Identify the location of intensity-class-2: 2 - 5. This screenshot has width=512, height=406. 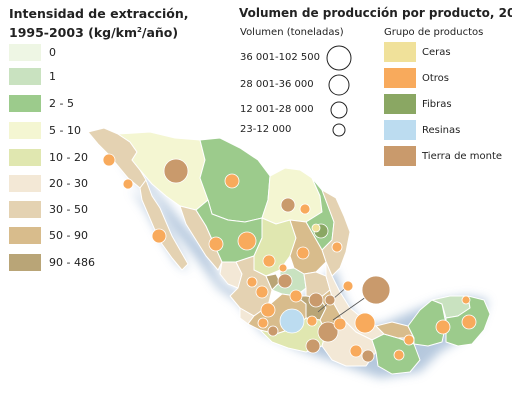
(41, 103).